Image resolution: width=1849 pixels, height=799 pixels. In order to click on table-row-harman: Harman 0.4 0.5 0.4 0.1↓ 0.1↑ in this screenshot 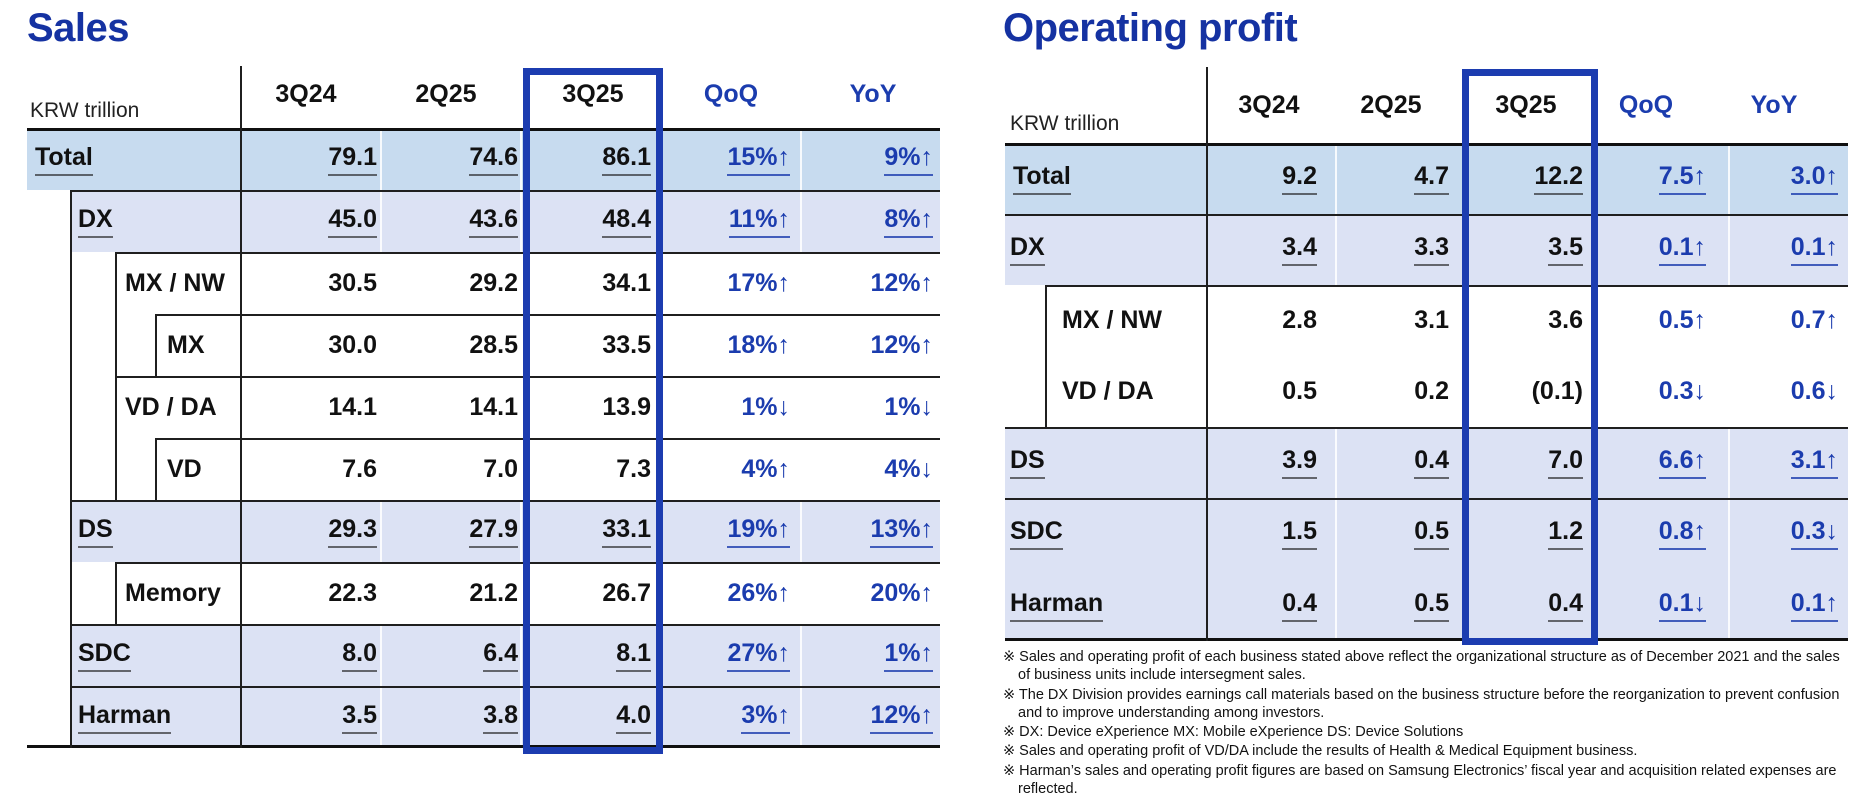, I will do `click(1426, 605)`.